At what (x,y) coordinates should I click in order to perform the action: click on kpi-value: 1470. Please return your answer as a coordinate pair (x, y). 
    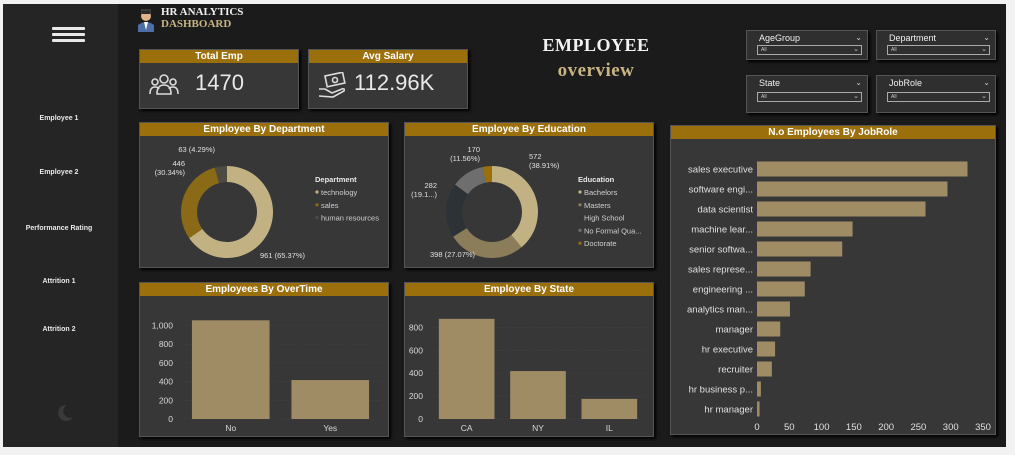
    Looking at the image, I should click on (219, 82).